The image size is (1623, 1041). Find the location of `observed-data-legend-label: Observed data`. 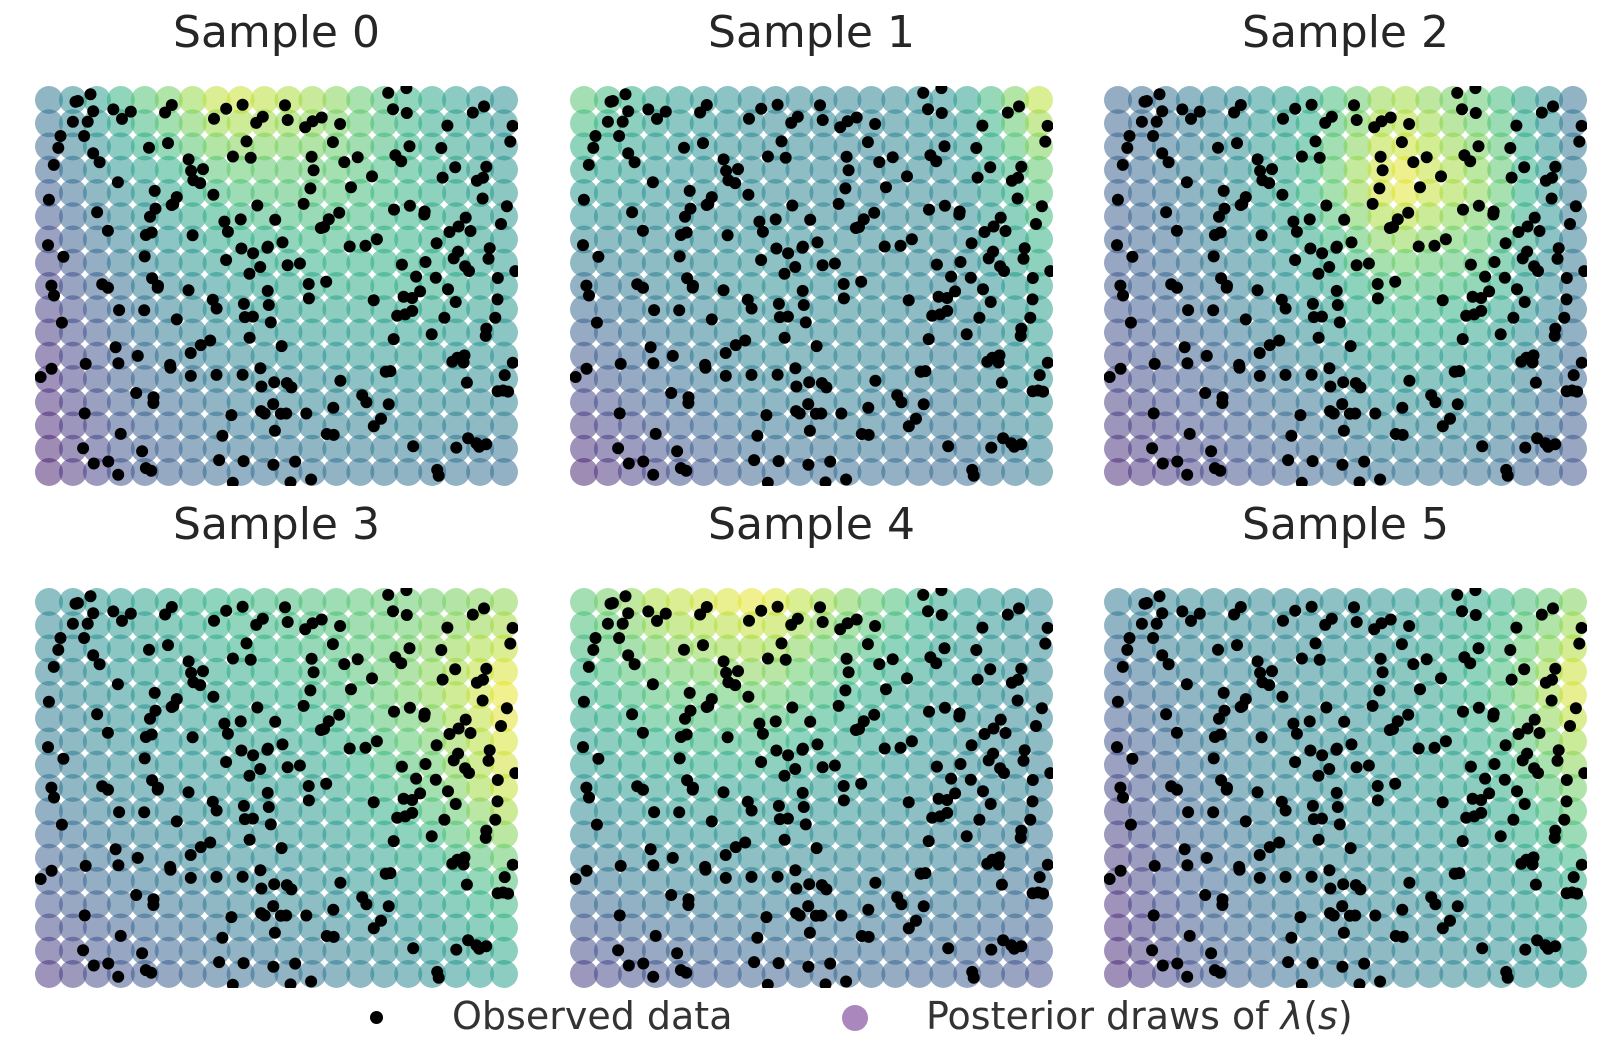

observed-data-legend-label: Observed data is located at coordinates (592, 1016).